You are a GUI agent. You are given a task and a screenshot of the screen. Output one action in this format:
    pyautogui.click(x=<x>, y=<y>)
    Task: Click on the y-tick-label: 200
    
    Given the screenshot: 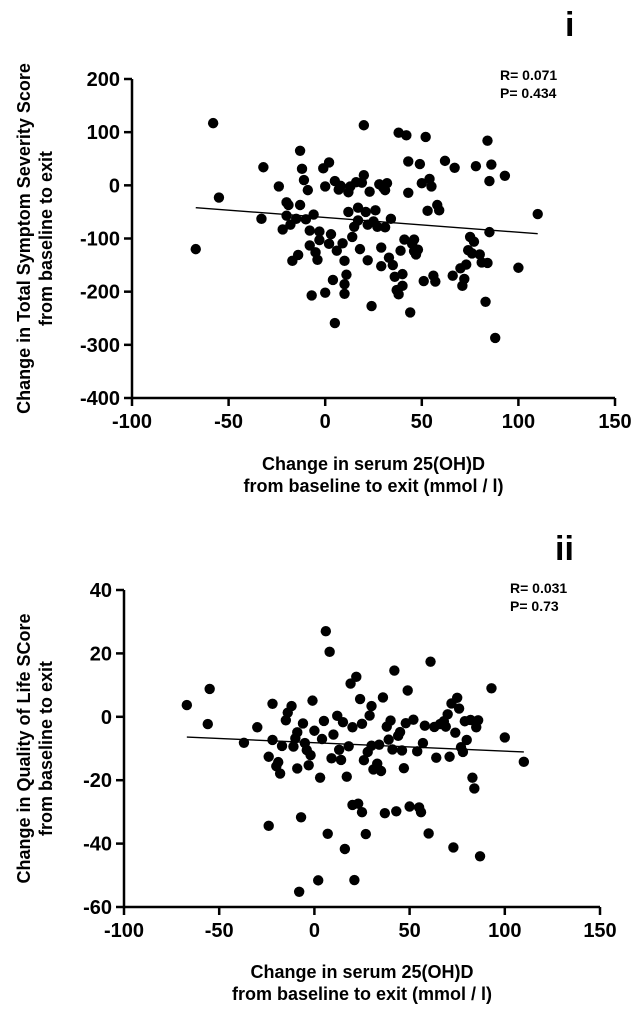 What is the action you would take?
    pyautogui.click(x=103, y=80)
    